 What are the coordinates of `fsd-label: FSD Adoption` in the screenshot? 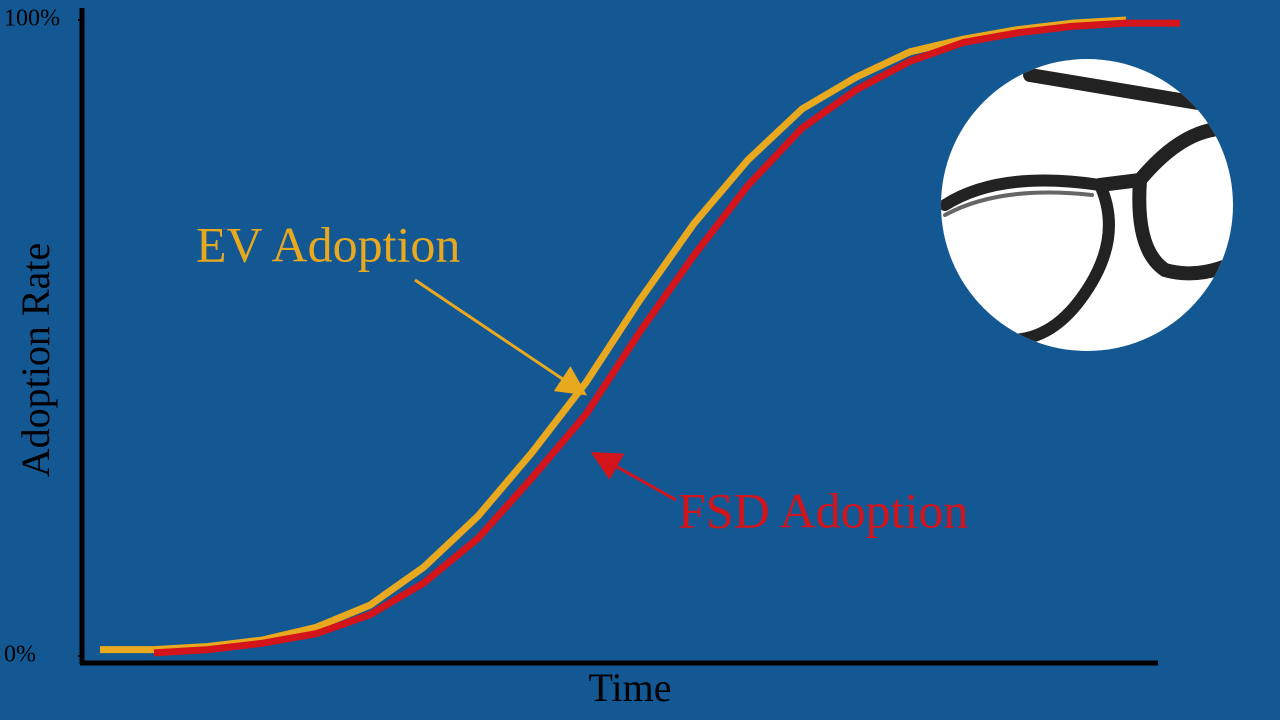 It's located at (823, 510).